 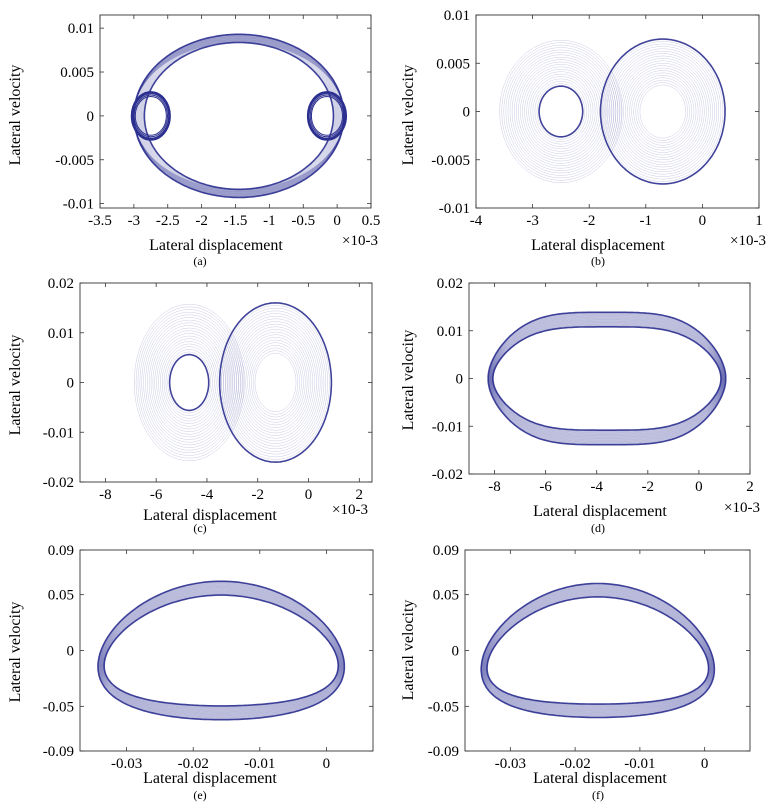 I want to click on x-tick-label: 0, so click(x=337, y=221).